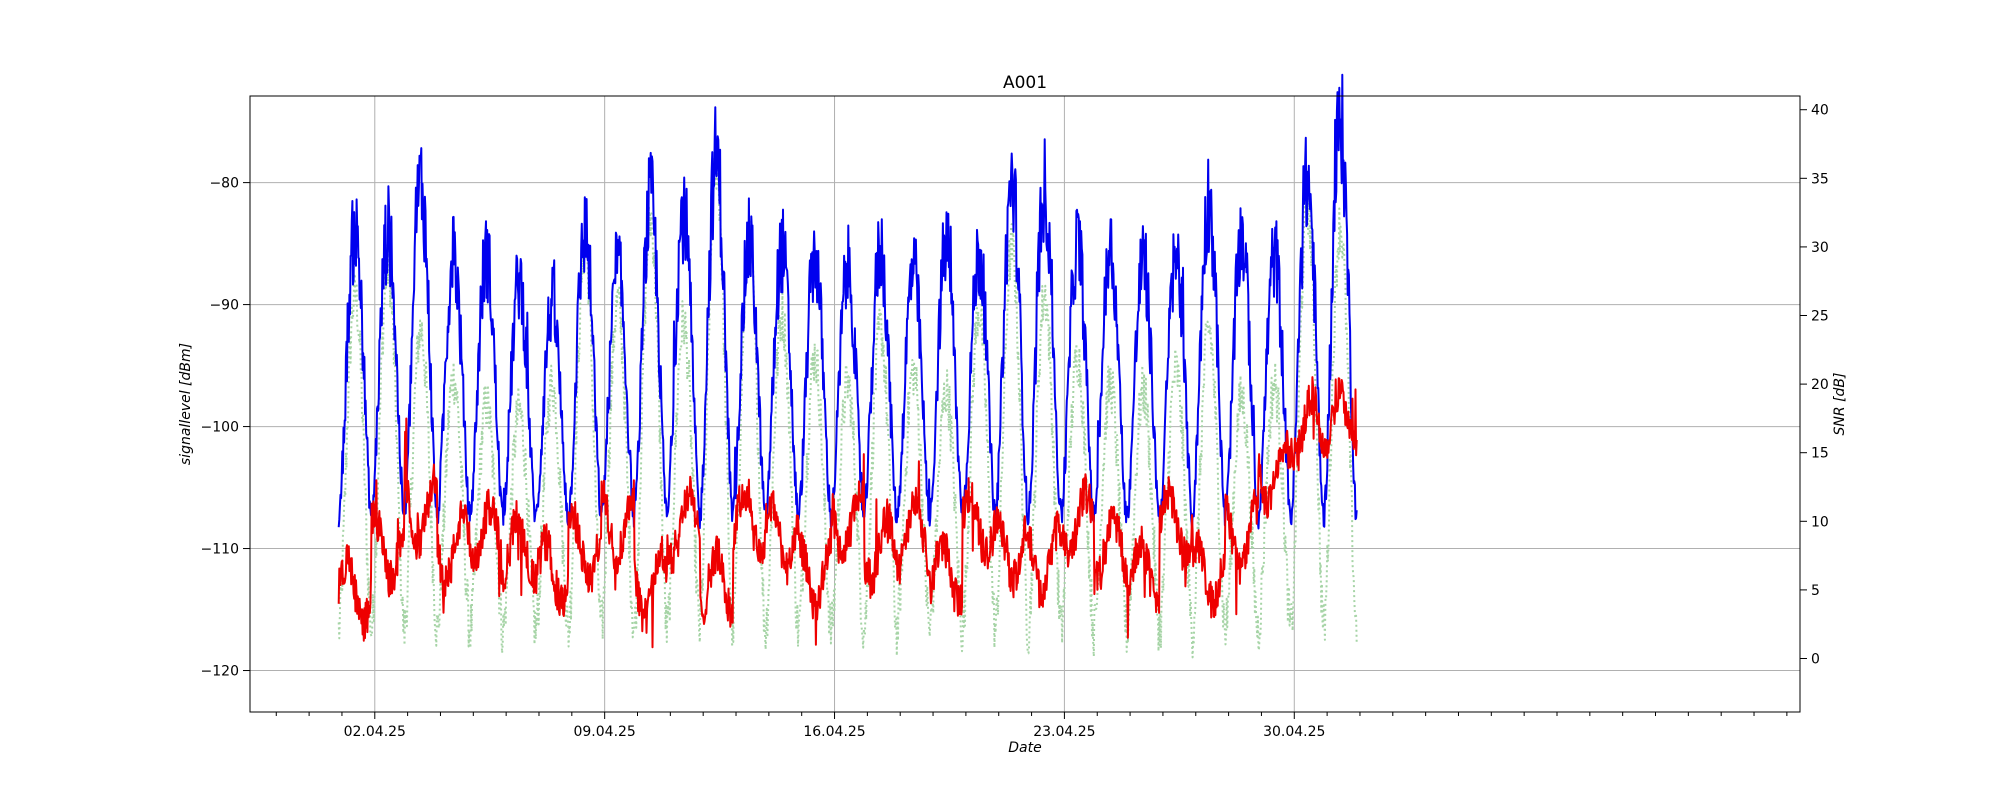 This screenshot has height=800, width=2000. What do you see at coordinates (220, 550) in the screenshot?
I see `y-left-tick-label: −110` at bounding box center [220, 550].